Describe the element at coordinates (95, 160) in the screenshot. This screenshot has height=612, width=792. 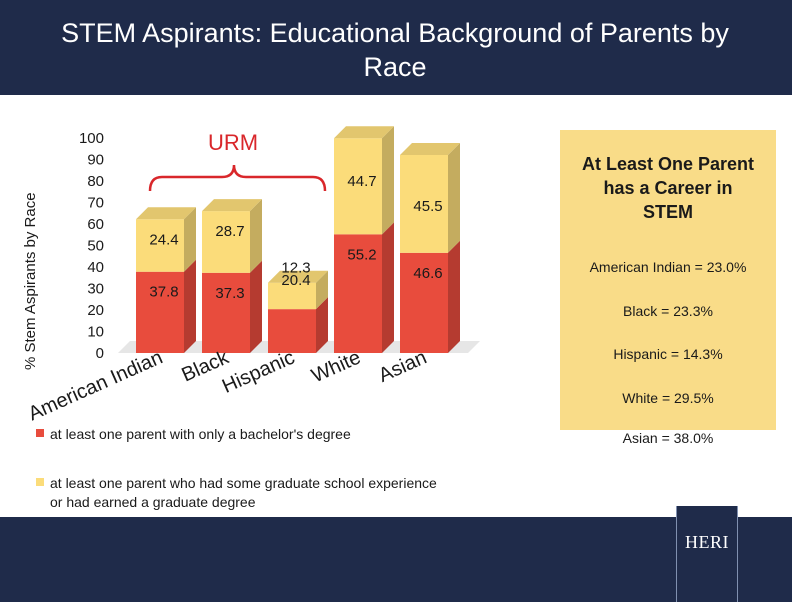
I see `y-tick-label: 90` at that location.